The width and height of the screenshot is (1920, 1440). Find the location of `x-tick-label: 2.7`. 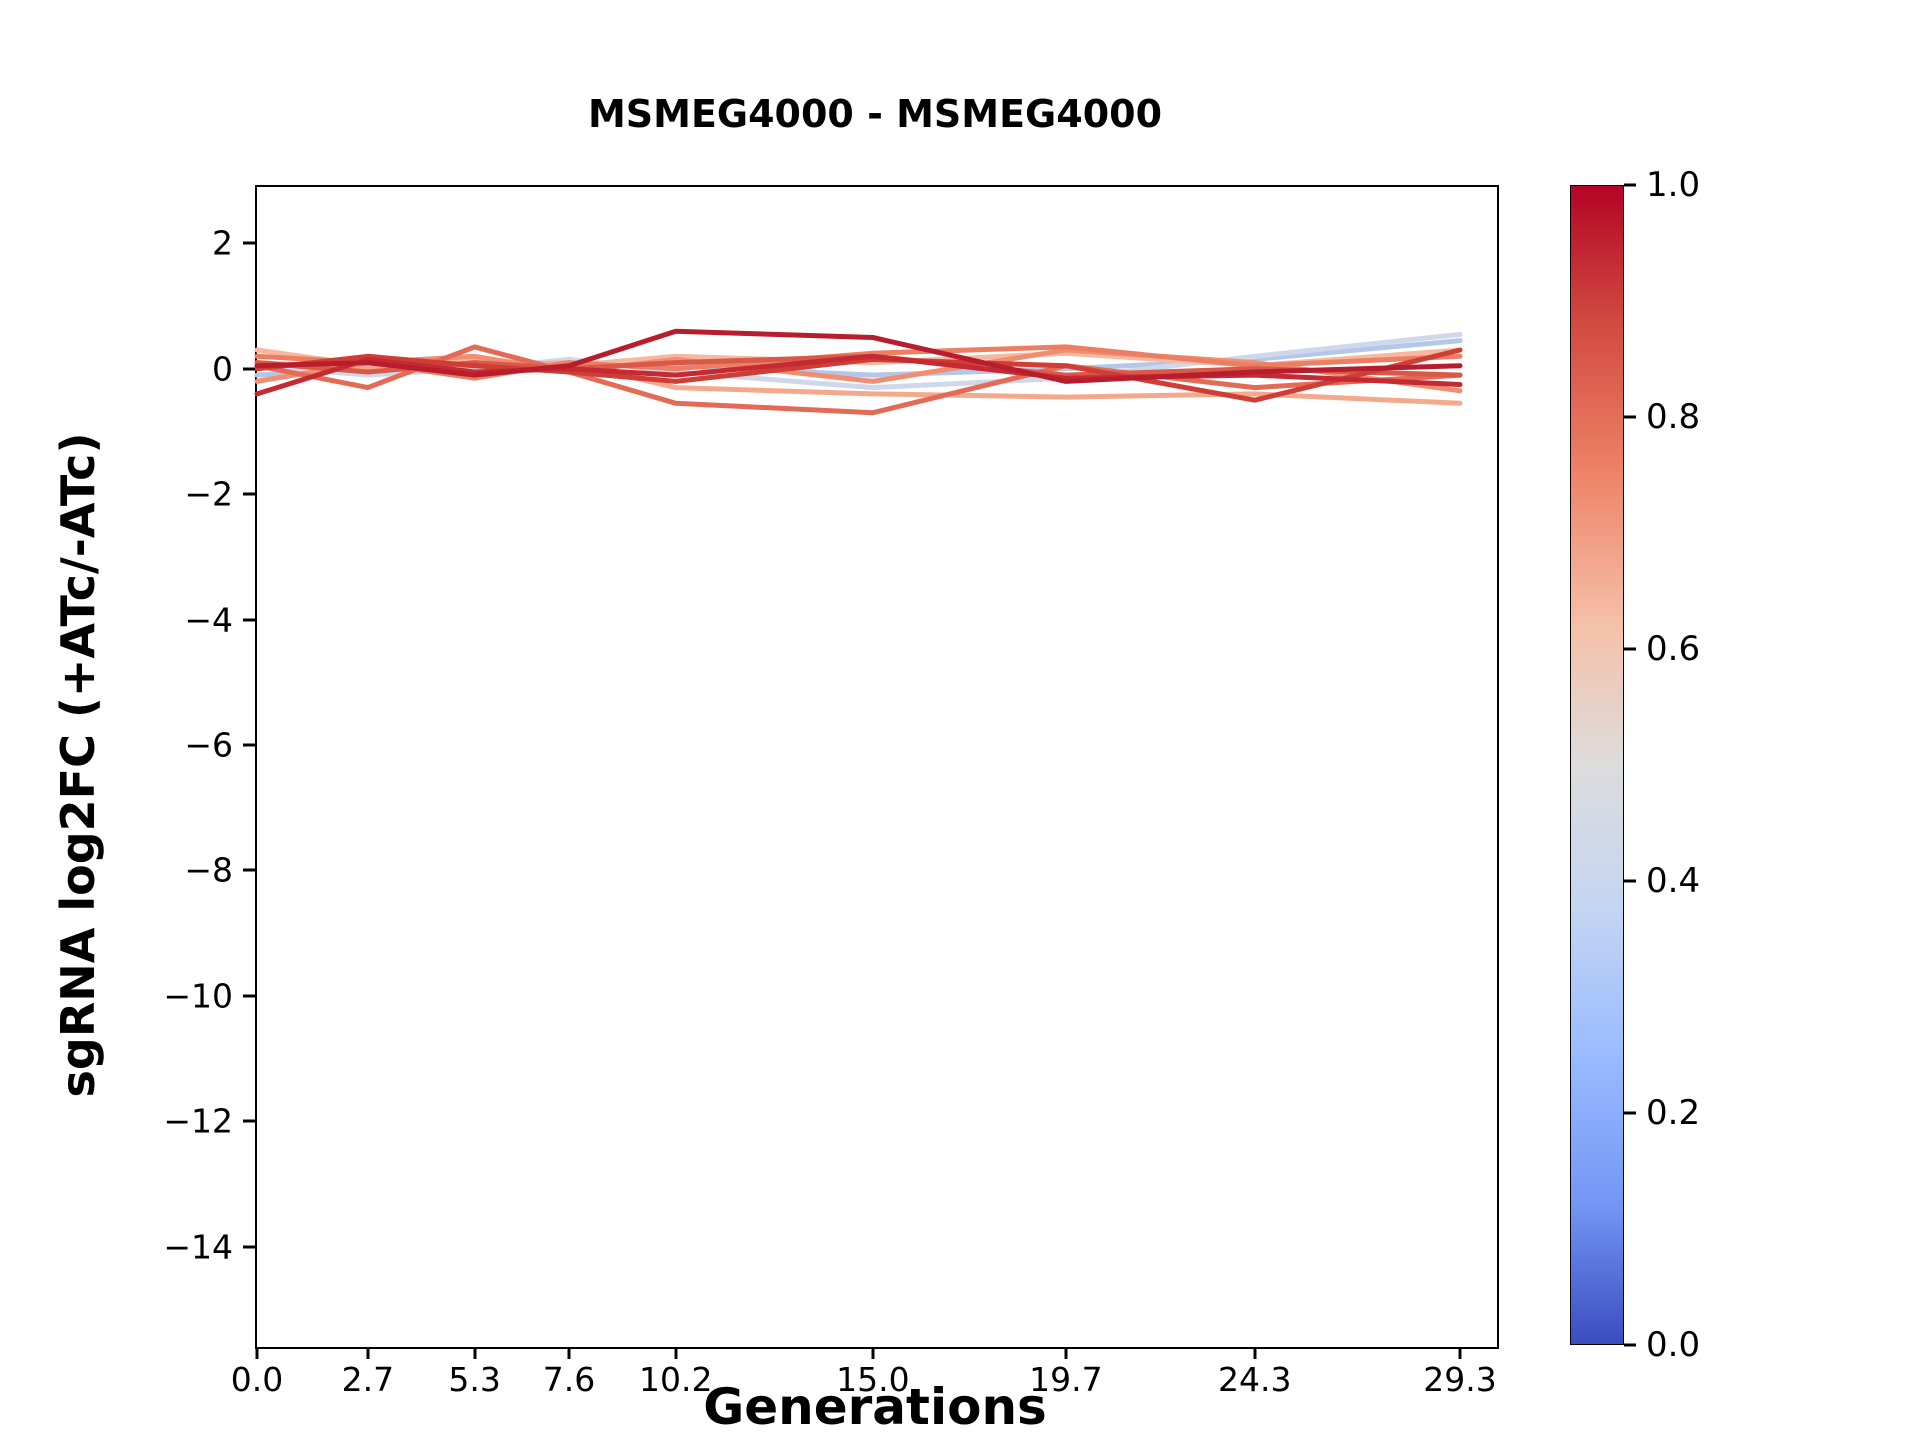

x-tick-label: 2.7 is located at coordinates (368, 1379).